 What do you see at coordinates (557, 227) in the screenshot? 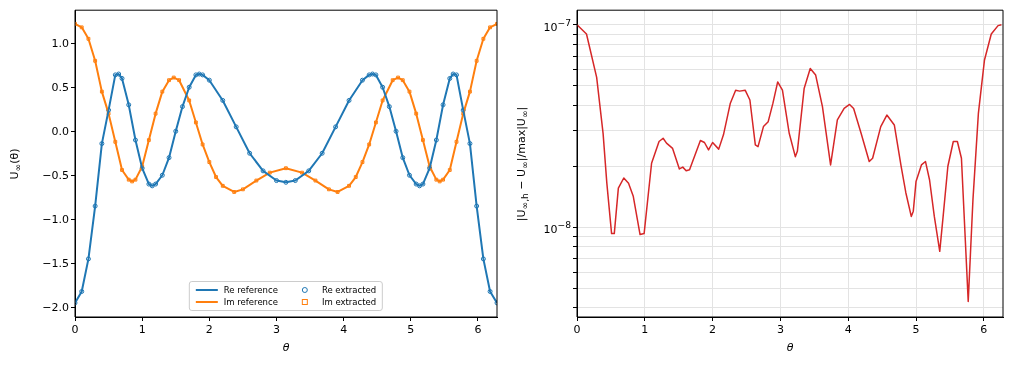
I see `y-tick-label: 10$^{−8}$` at bounding box center [557, 227].